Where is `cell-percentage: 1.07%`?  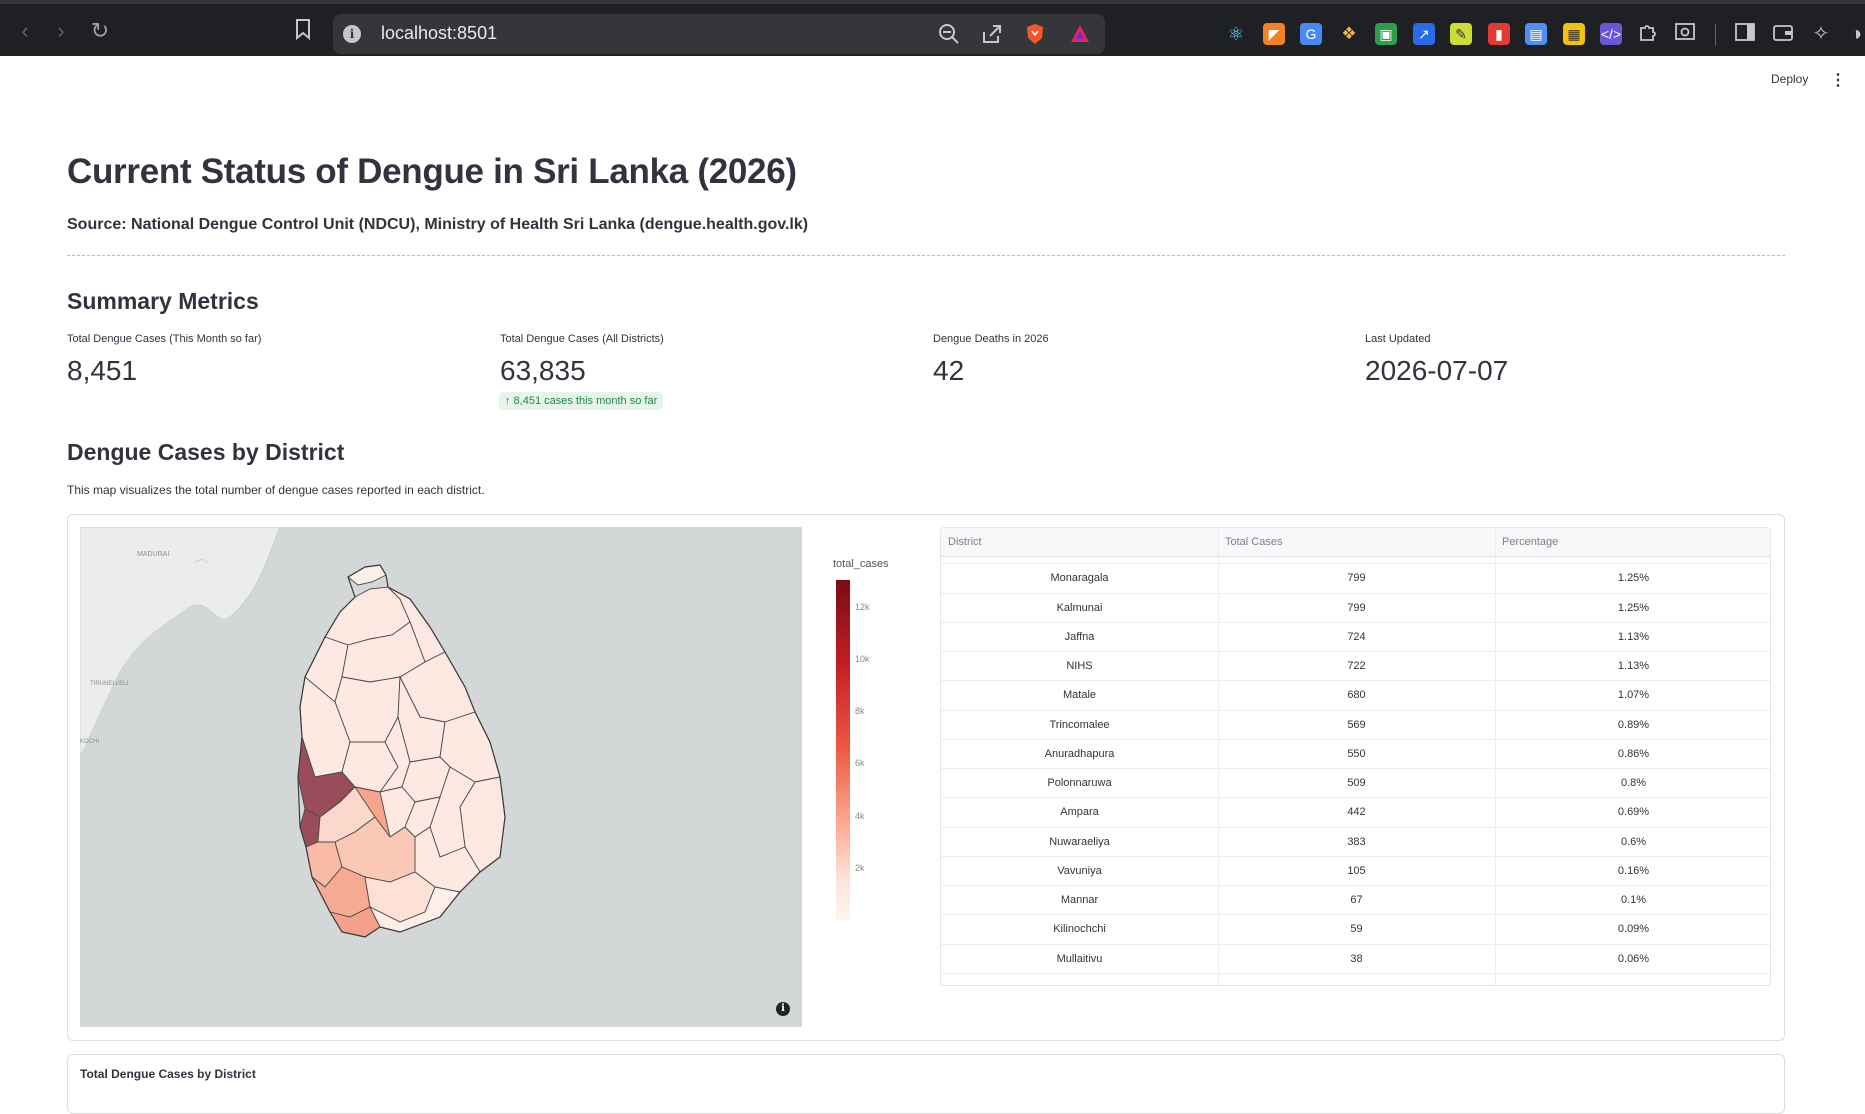
cell-percentage: 1.07% is located at coordinates (1633, 695).